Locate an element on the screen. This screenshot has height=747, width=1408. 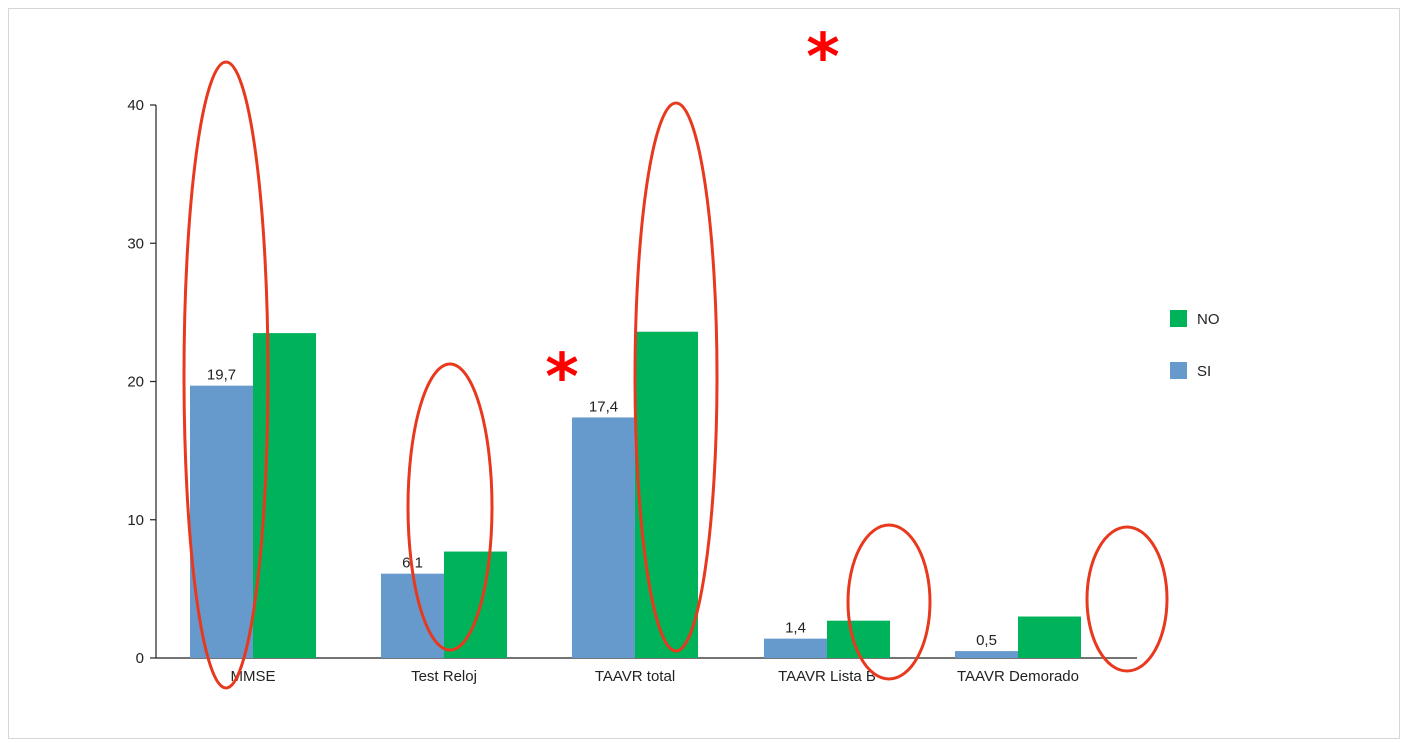
y-tick-label: 20 is located at coordinates (135, 382).